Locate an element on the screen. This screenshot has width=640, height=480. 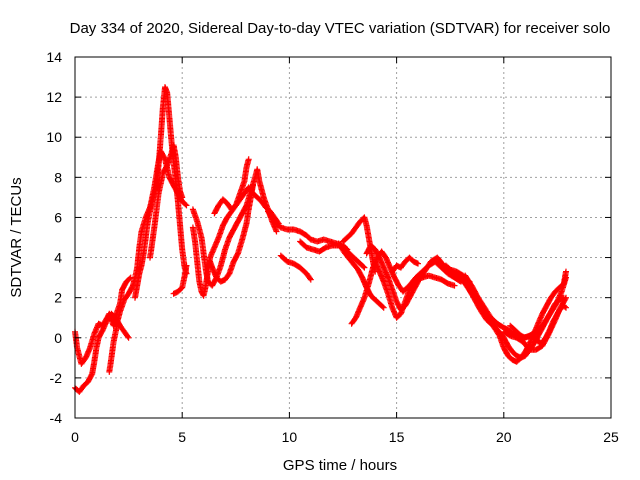
y-tick-label: -2 is located at coordinates (56, 378).